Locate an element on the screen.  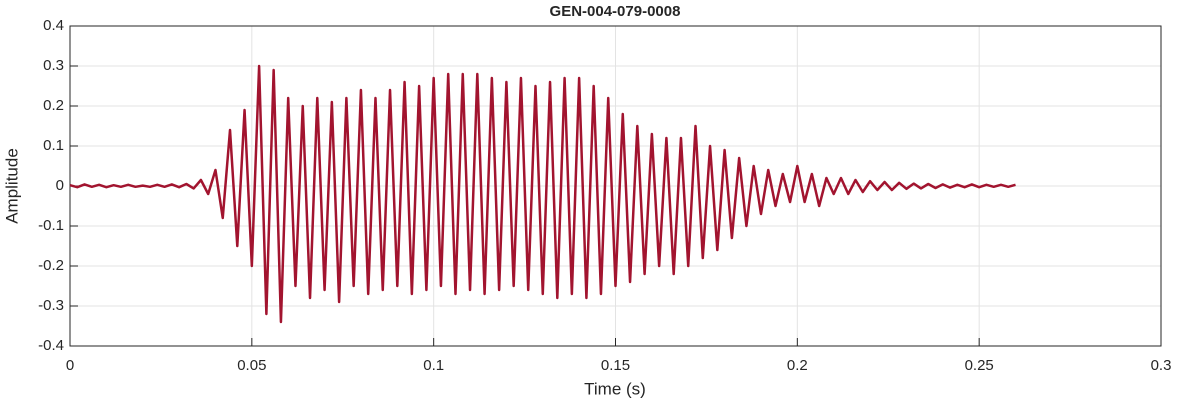
x-tick-label: 0.05 is located at coordinates (251, 365).